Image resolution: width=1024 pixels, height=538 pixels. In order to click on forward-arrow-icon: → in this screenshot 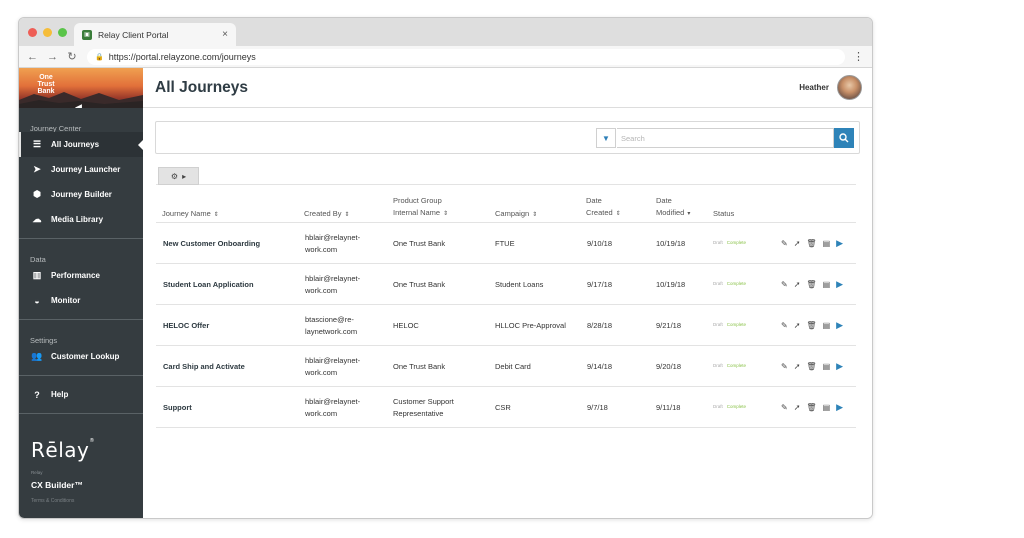, I will do `click(52, 56)`.